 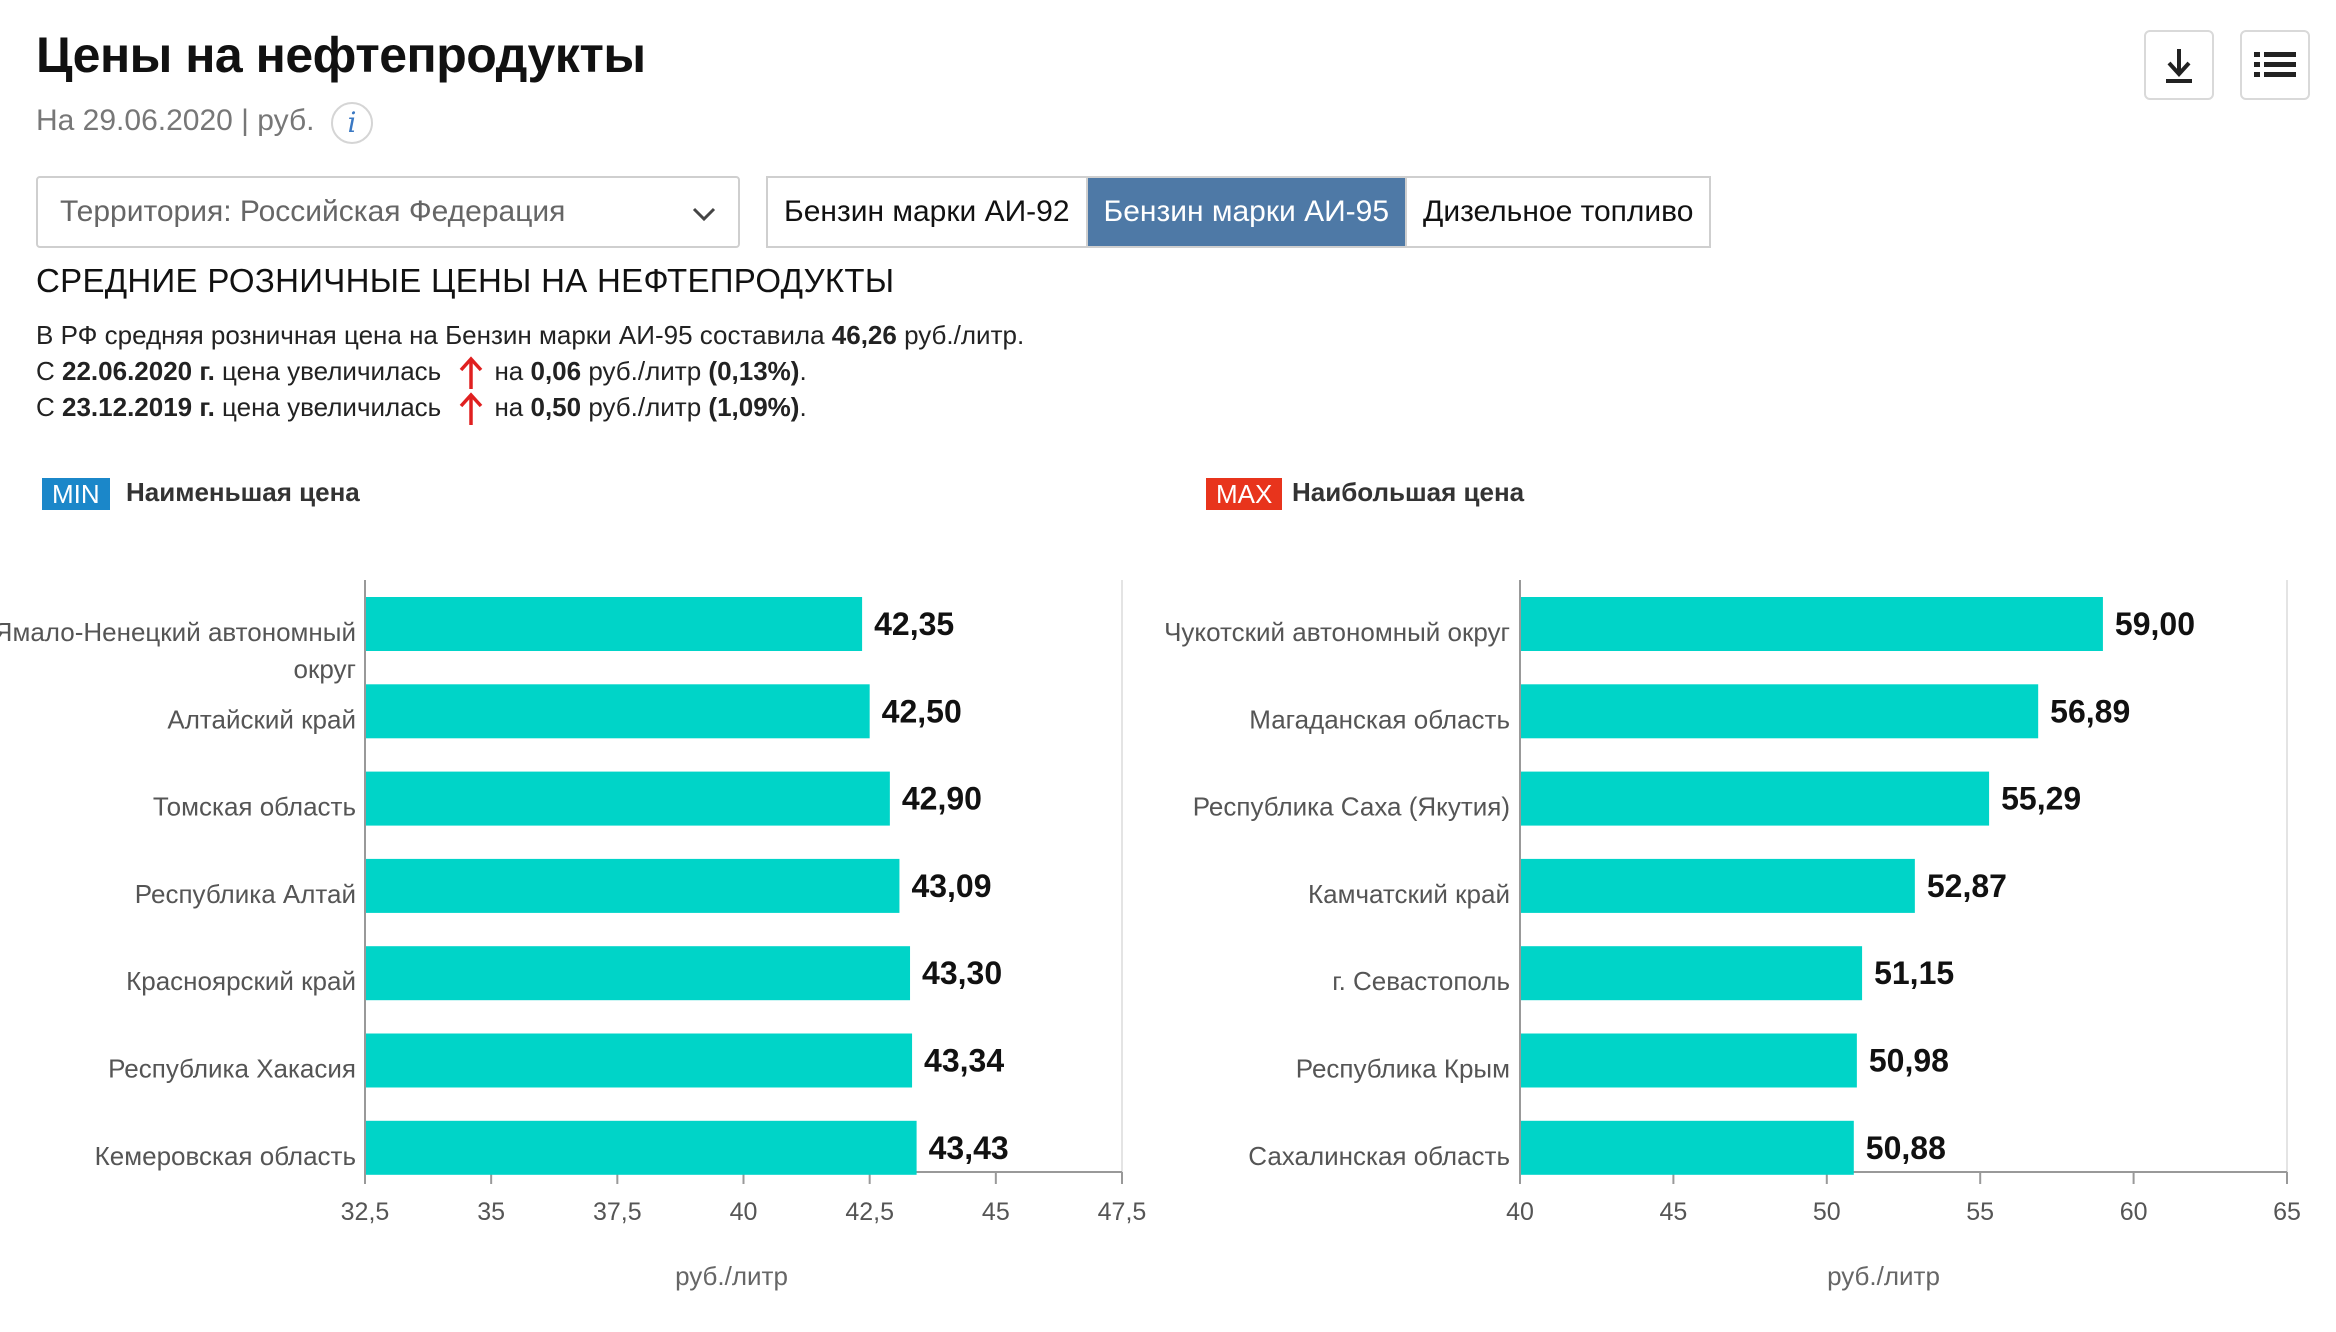 I want to click on territory-select-value: Территория: Российская Федерация, so click(x=313, y=211).